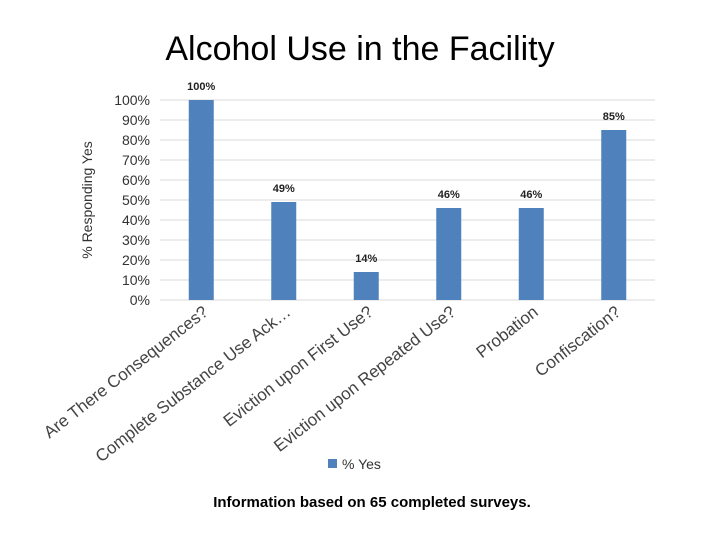 The width and height of the screenshot is (720, 540). I want to click on y-tick-label: 80%, so click(136, 140).